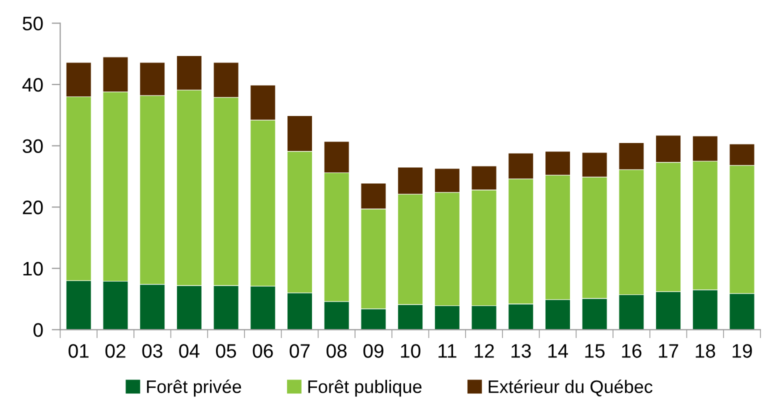  I want to click on x-tick-label: 01, so click(78, 351).